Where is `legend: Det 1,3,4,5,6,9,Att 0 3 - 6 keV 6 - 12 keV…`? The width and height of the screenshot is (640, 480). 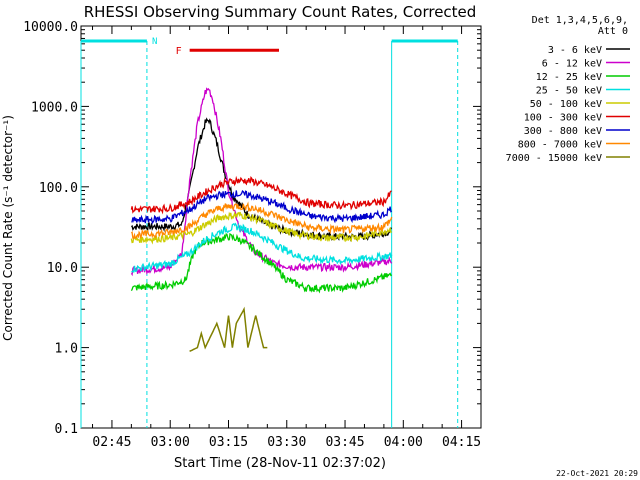
legend: Det 1,3,4,5,6,9,Att 0 3 - 6 keV 6 - 12 keV… is located at coordinates (568, 89).